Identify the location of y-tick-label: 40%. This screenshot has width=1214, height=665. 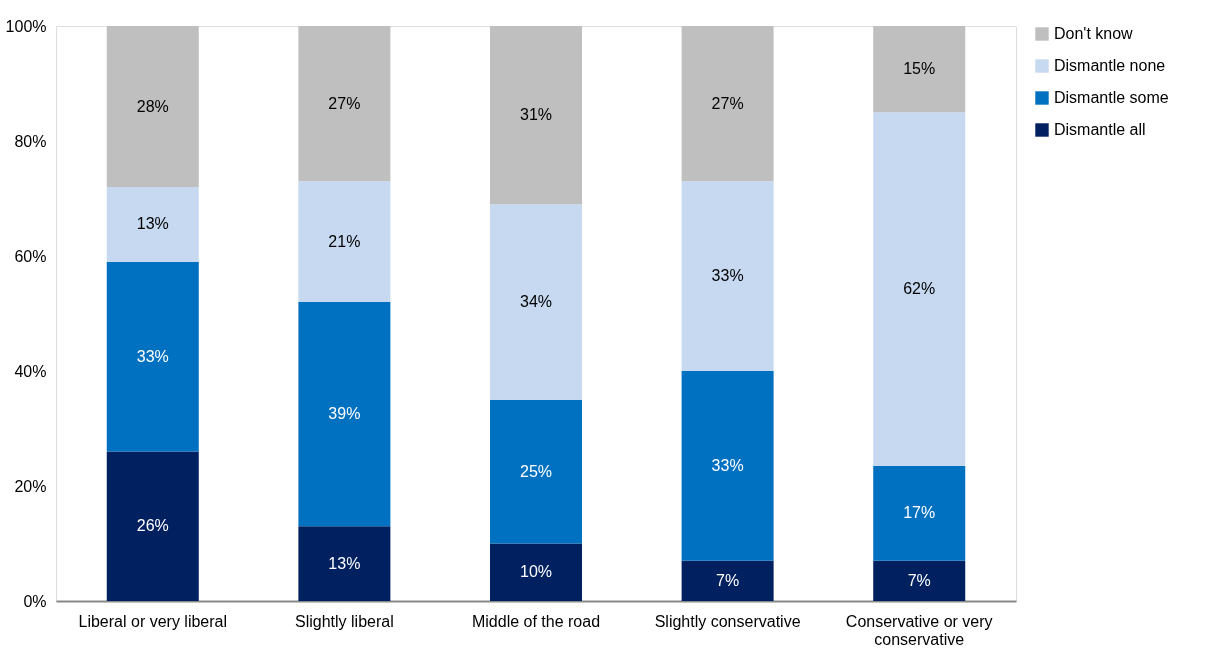
(30, 371).